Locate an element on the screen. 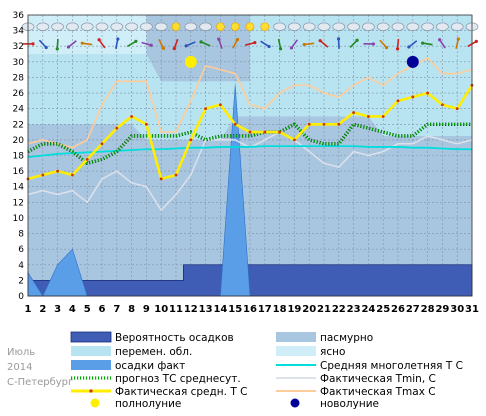 The image size is (486, 416). legend-swatch-overcast is located at coordinates (296, 337).